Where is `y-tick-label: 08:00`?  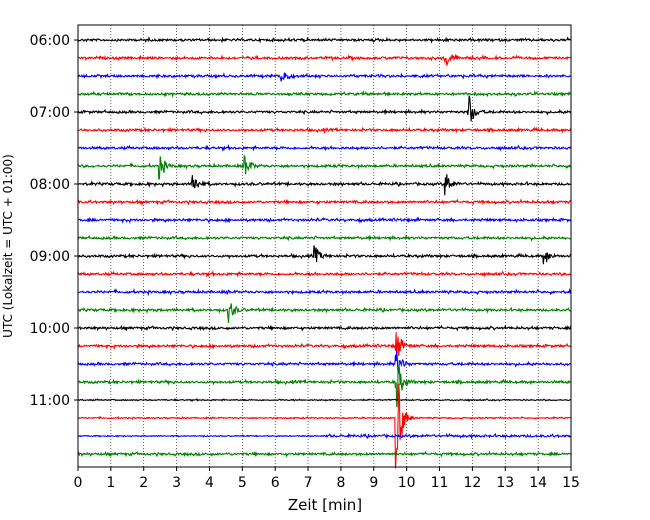 y-tick-label: 08:00 is located at coordinates (50, 185).